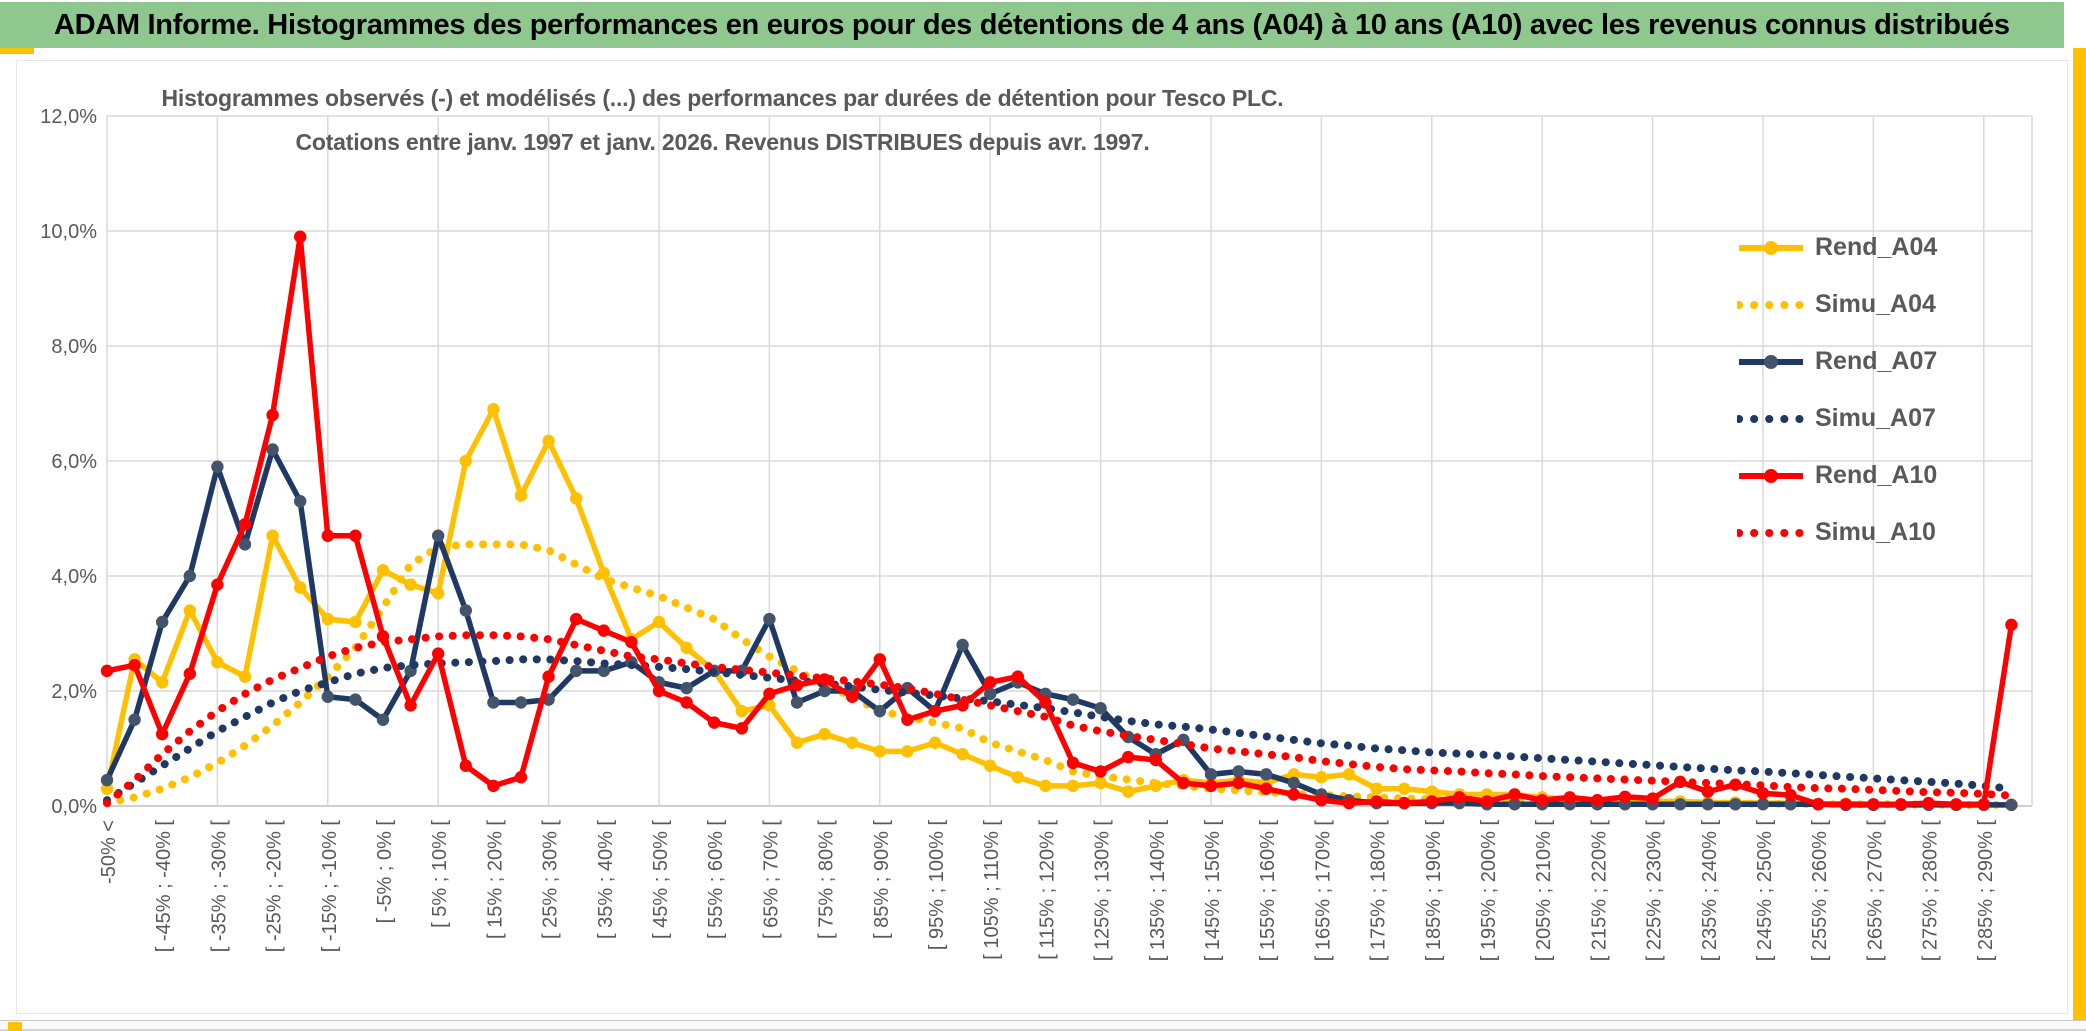 The image size is (2086, 1031). Describe the element at coordinates (1875, 891) in the screenshot. I see `x-tick-label: [ 265% ; 270% [` at that location.